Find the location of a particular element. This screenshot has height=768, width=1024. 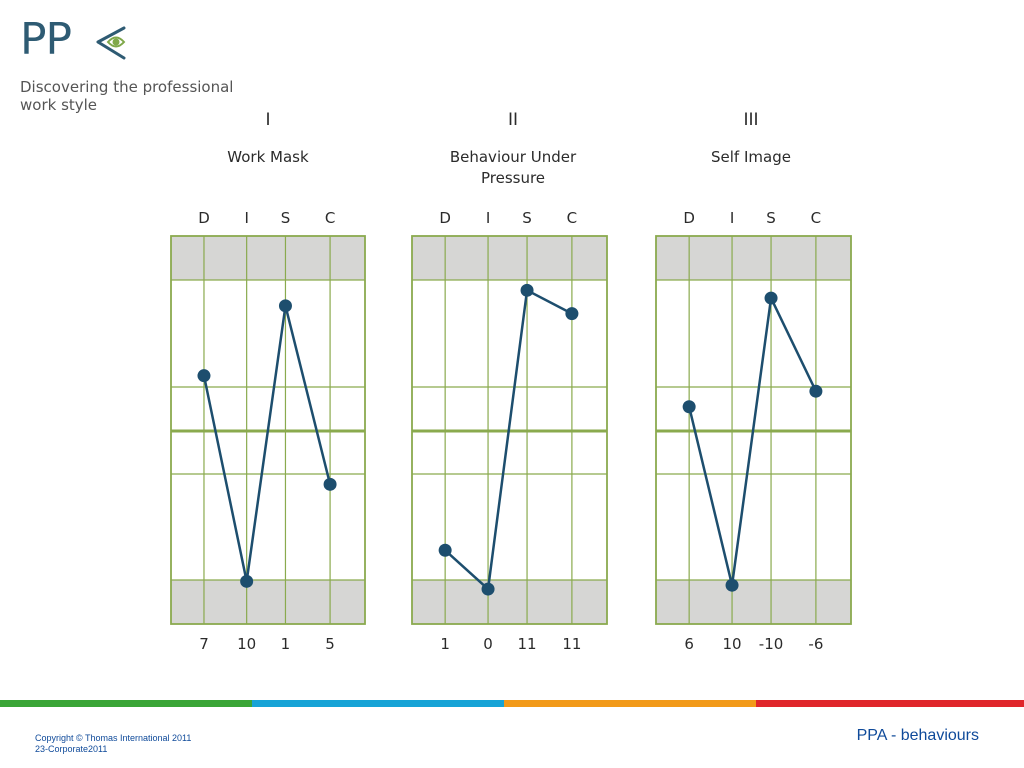

chart-2-title: Behaviour Under Pressure is located at coordinates (513, 167).